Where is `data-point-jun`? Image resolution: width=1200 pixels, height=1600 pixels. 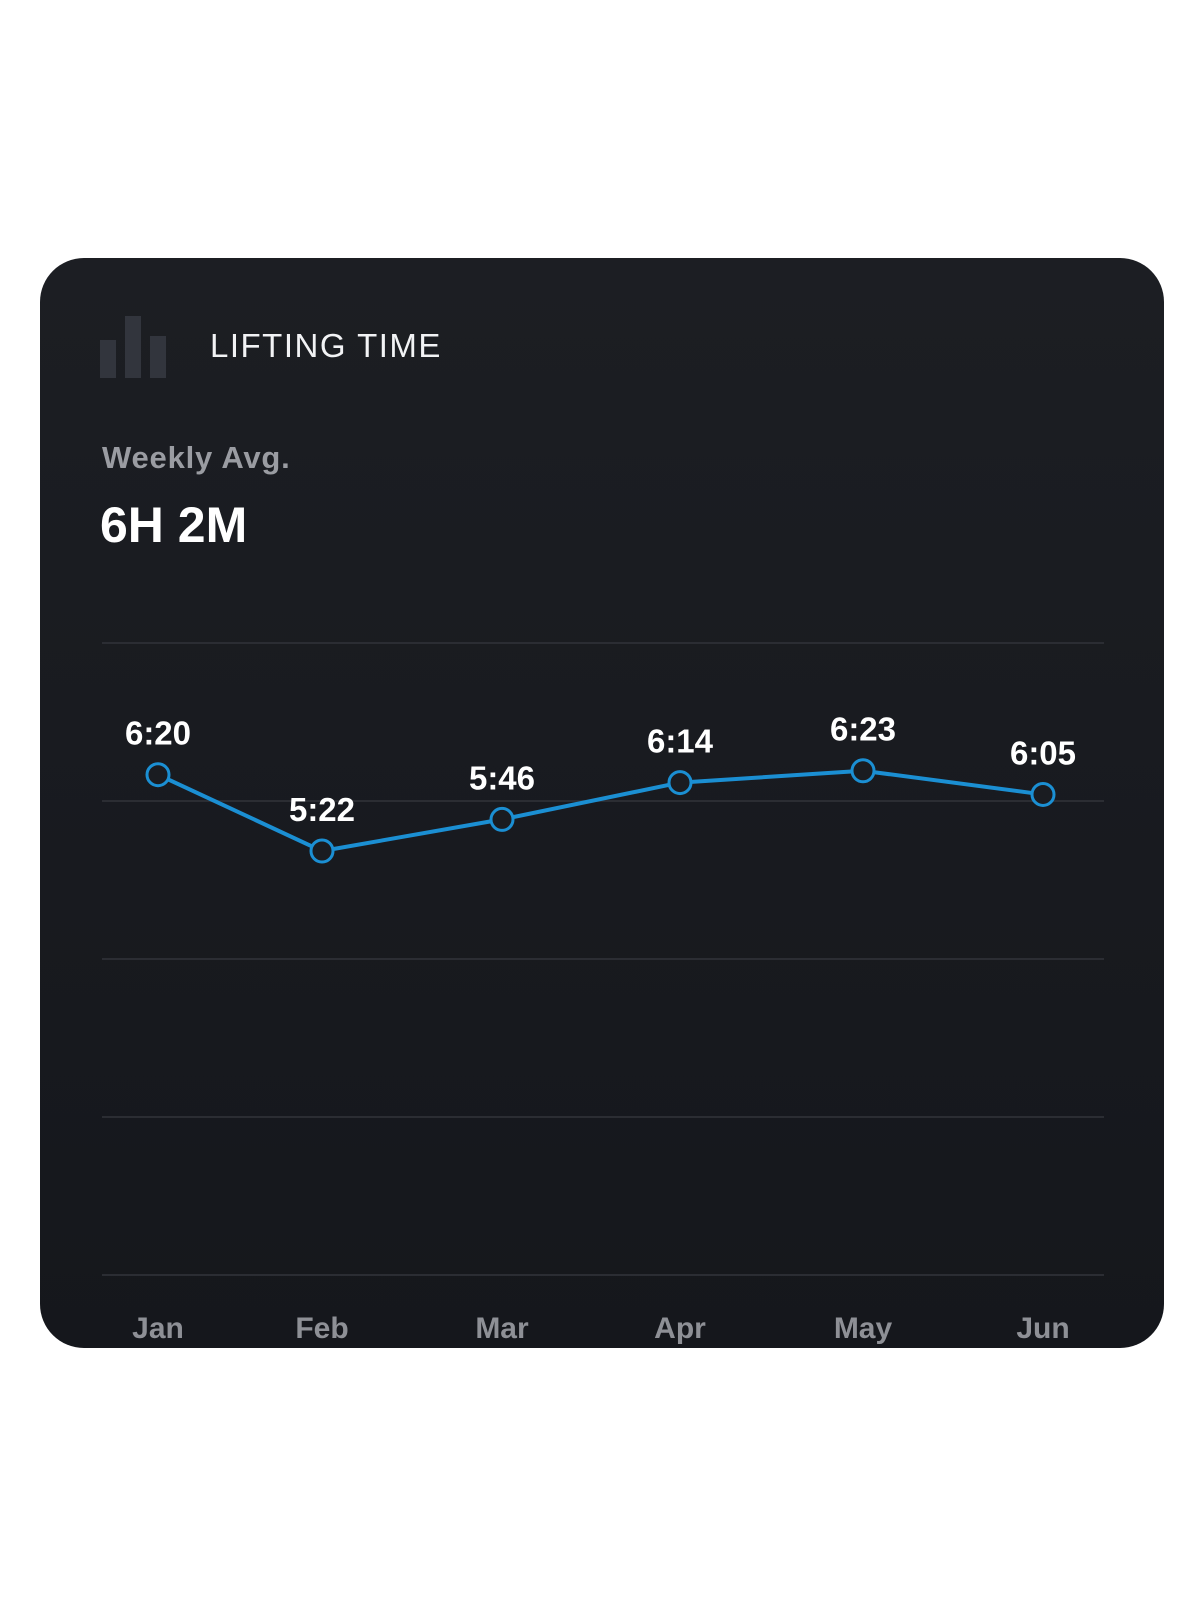 data-point-jun is located at coordinates (1043, 794).